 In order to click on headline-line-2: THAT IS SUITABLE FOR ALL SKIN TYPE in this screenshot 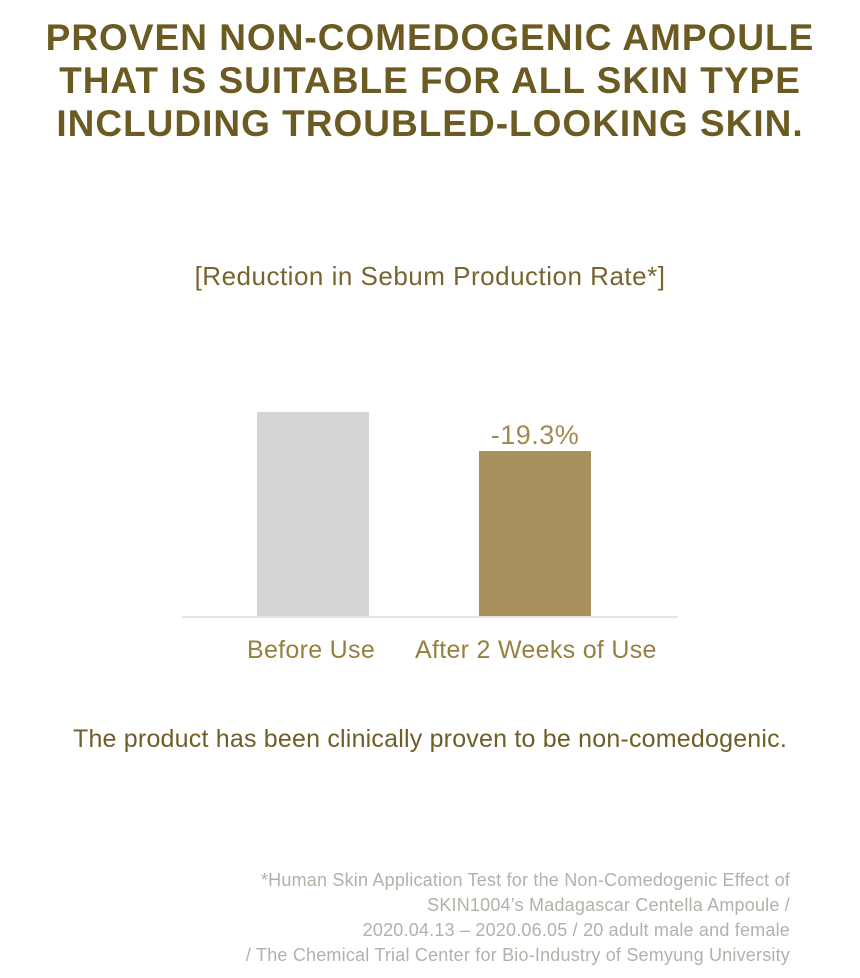, I will do `click(430, 80)`.